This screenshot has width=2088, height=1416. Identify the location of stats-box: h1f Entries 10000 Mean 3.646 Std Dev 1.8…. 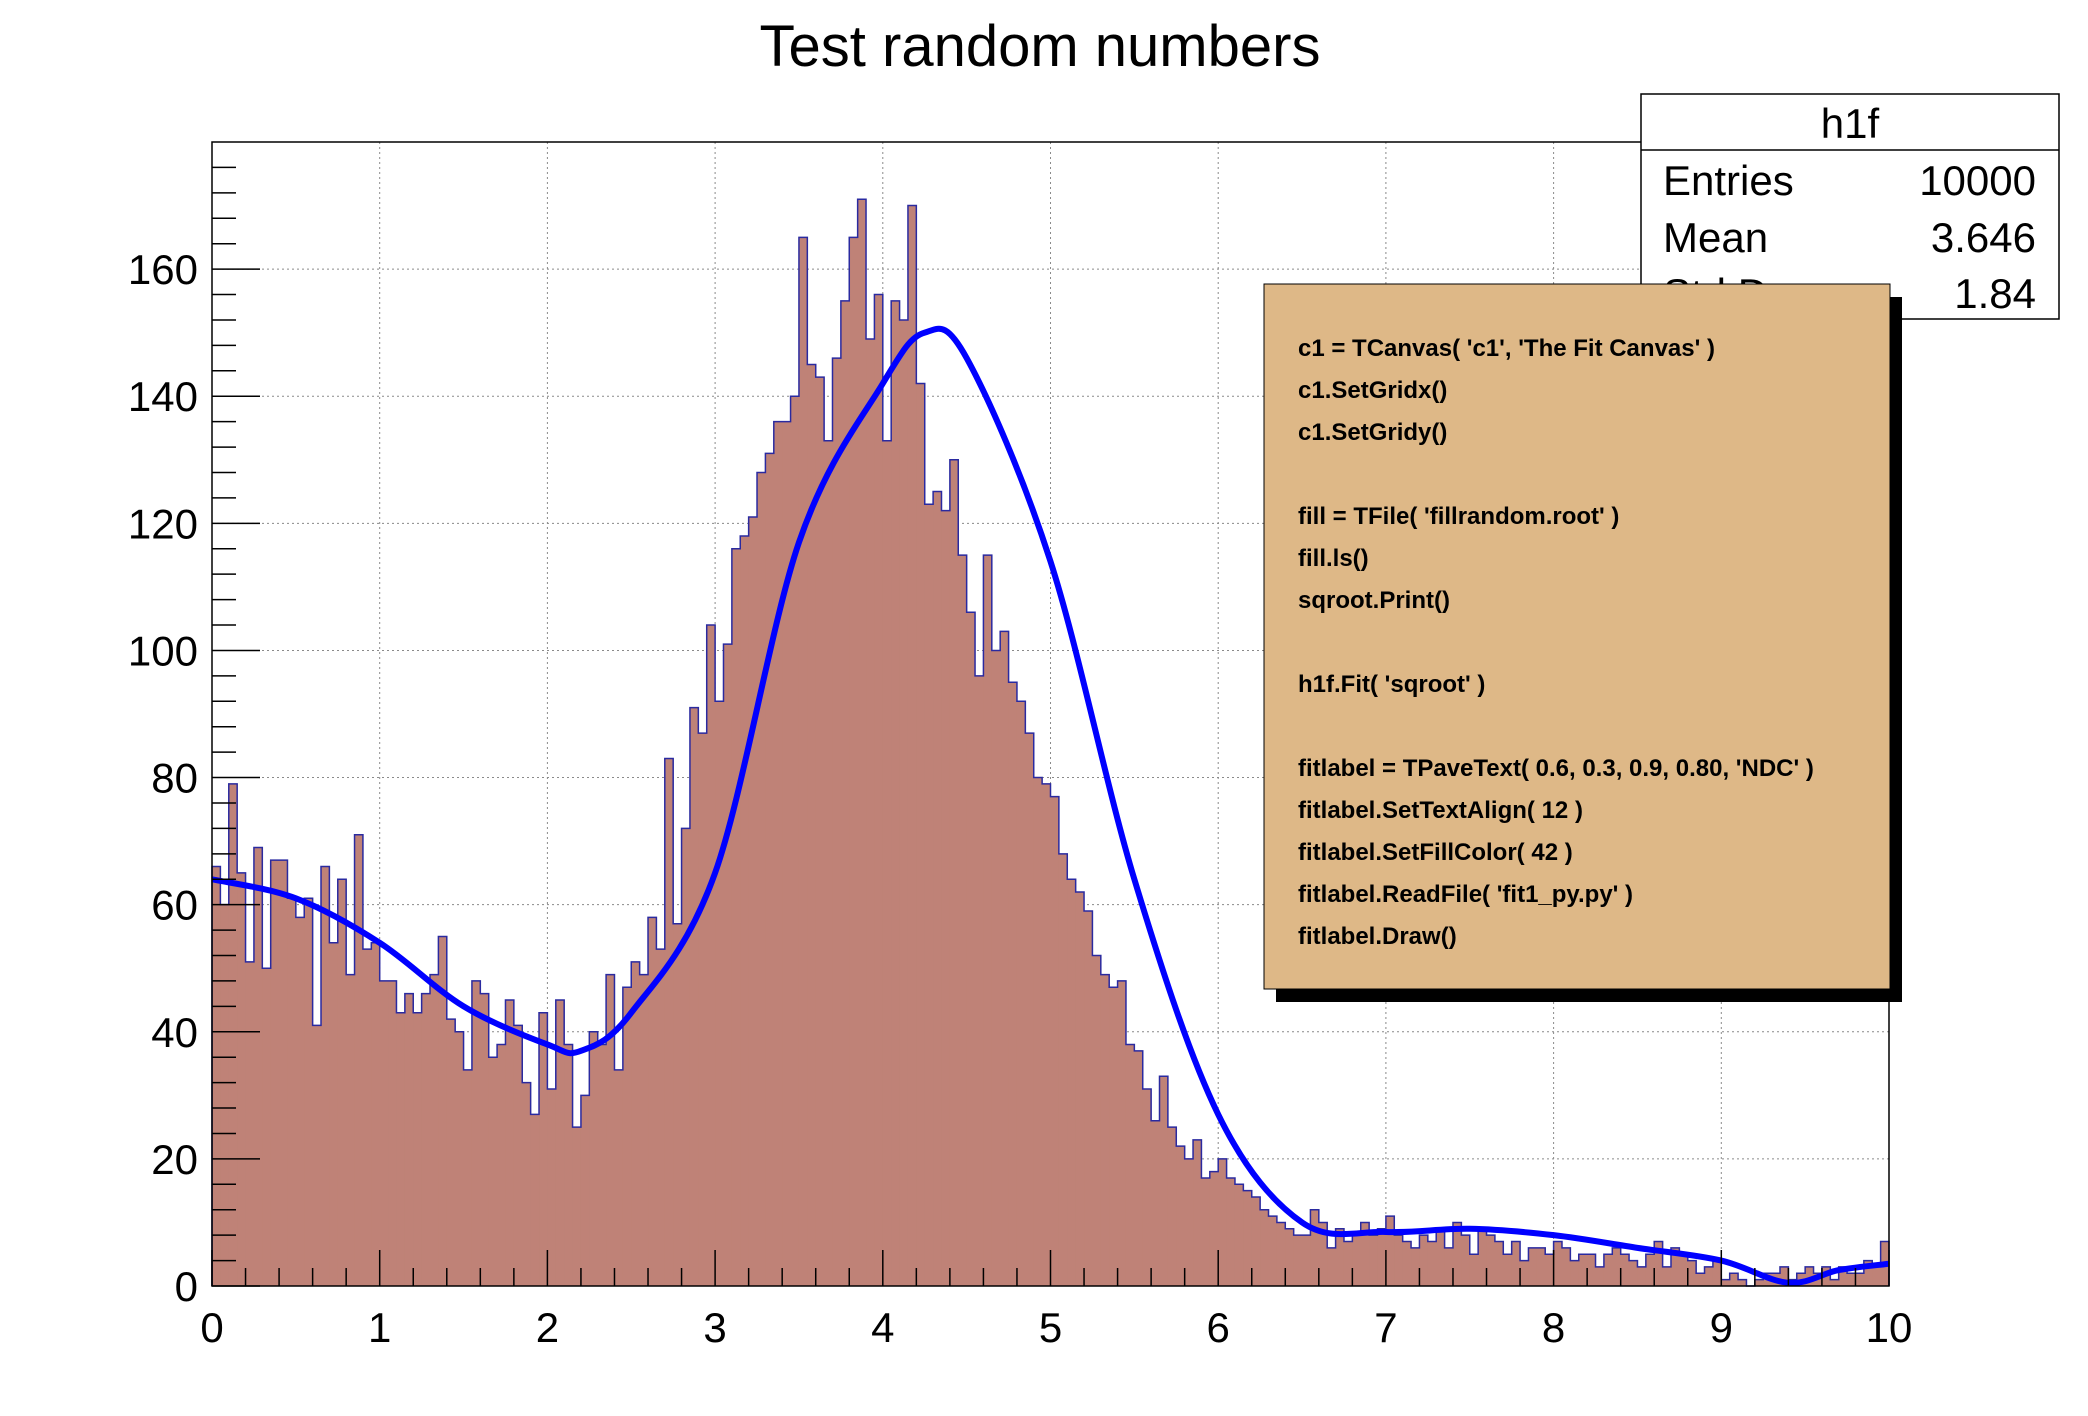
(1850, 206).